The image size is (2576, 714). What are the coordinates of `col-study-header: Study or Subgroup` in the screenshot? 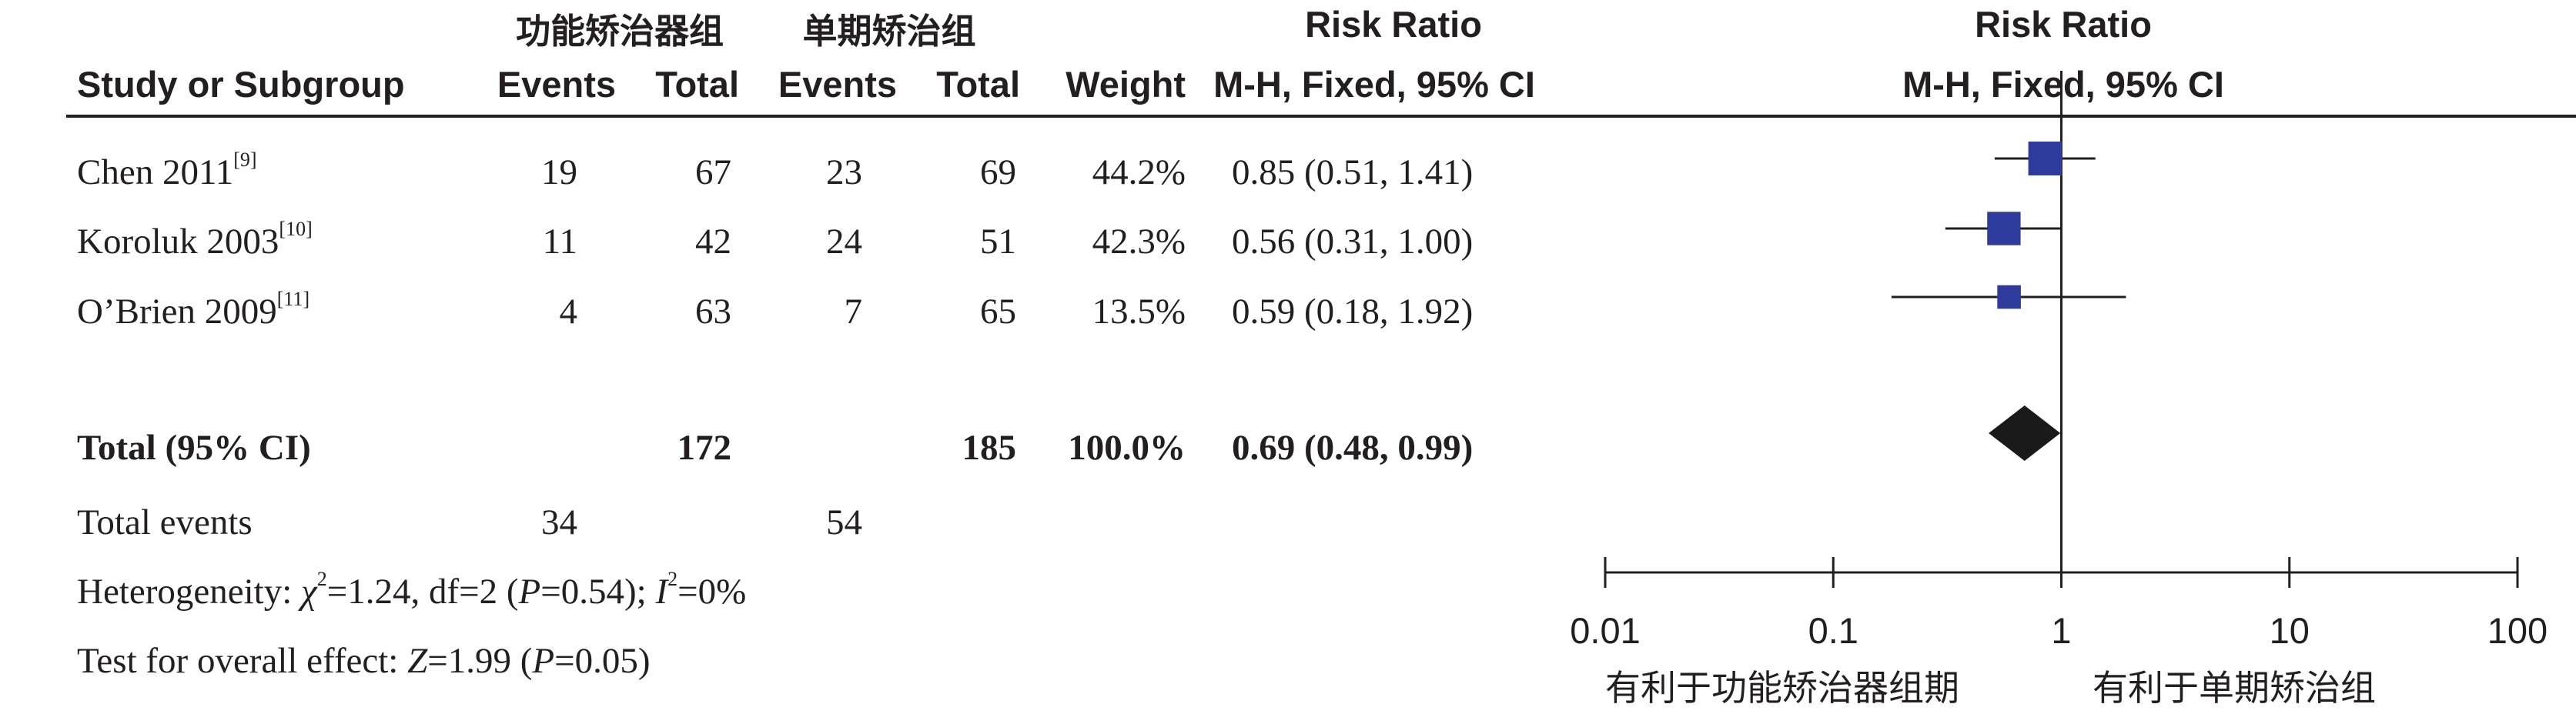 It's located at (241, 84).